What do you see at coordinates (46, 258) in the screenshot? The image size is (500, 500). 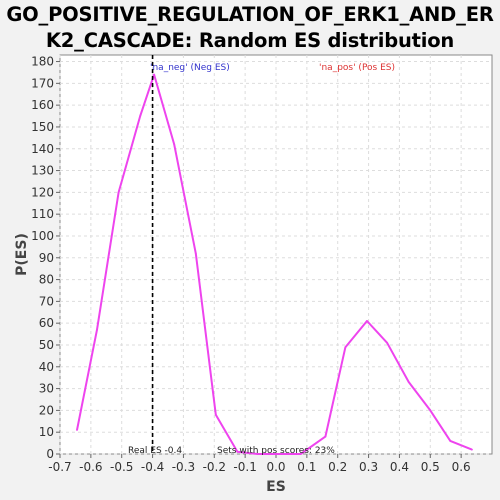 I see `y-tick-label: 90` at bounding box center [46, 258].